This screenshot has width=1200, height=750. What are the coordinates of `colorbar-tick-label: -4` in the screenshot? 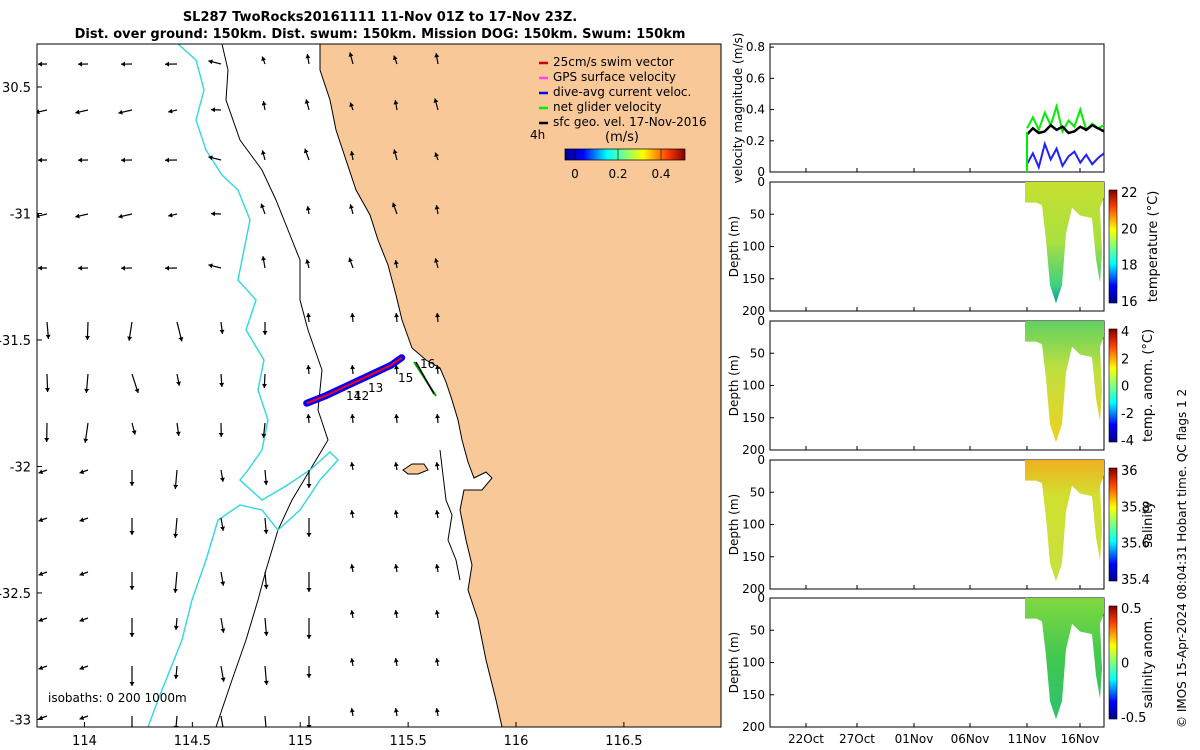 It's located at (1127, 441).